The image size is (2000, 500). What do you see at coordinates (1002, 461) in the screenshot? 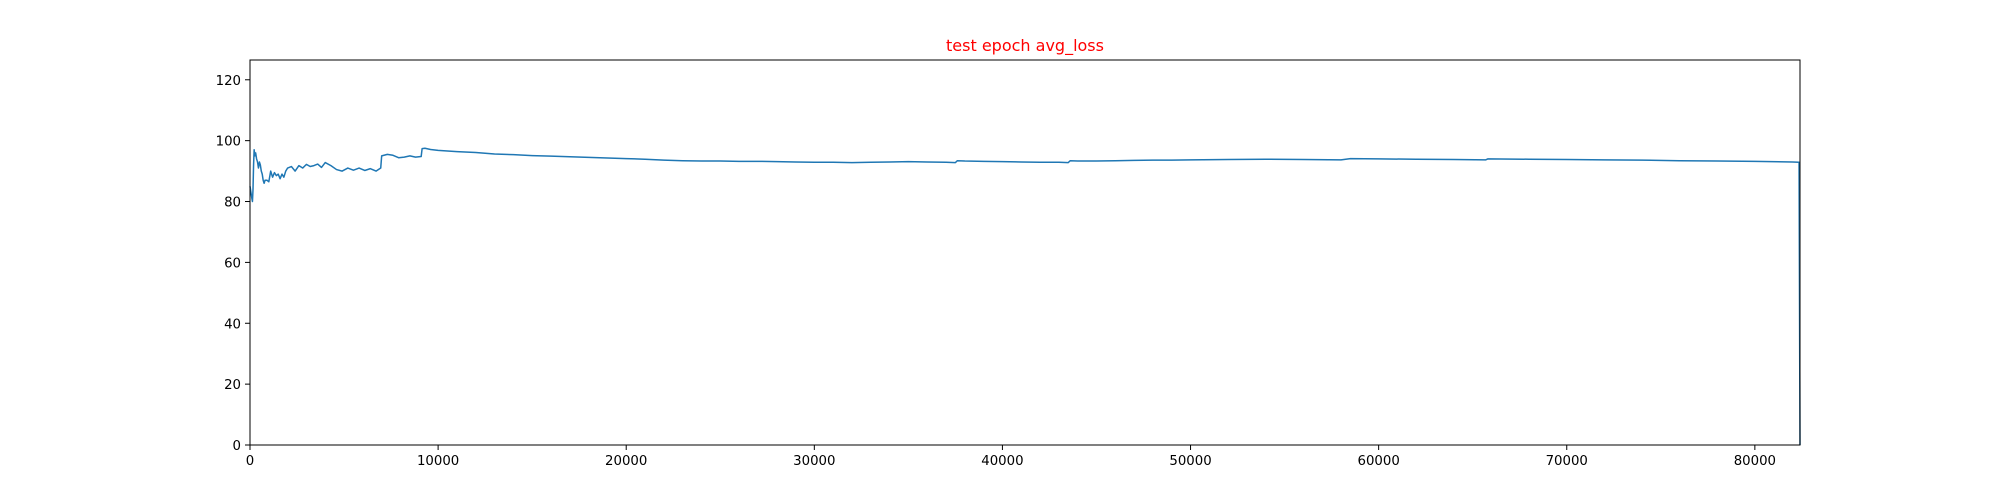
I see `x-tick-label: 40000` at bounding box center [1002, 461].